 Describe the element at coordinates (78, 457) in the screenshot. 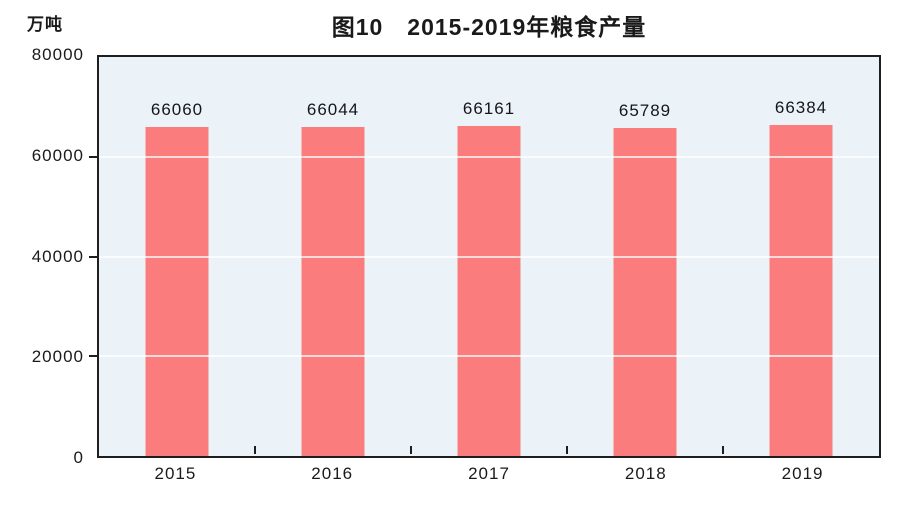

I see `y-axis-tick-label: 0` at that location.